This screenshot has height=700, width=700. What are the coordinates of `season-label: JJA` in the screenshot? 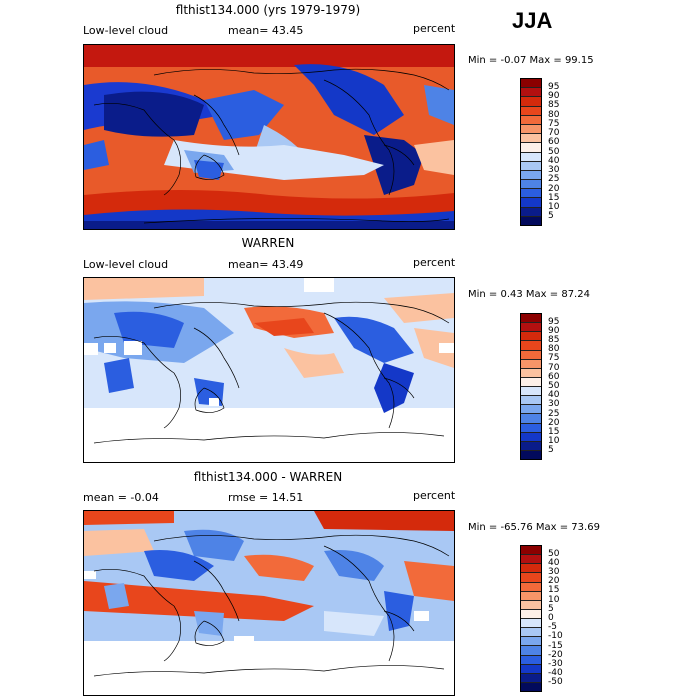 It's located at (532, 20).